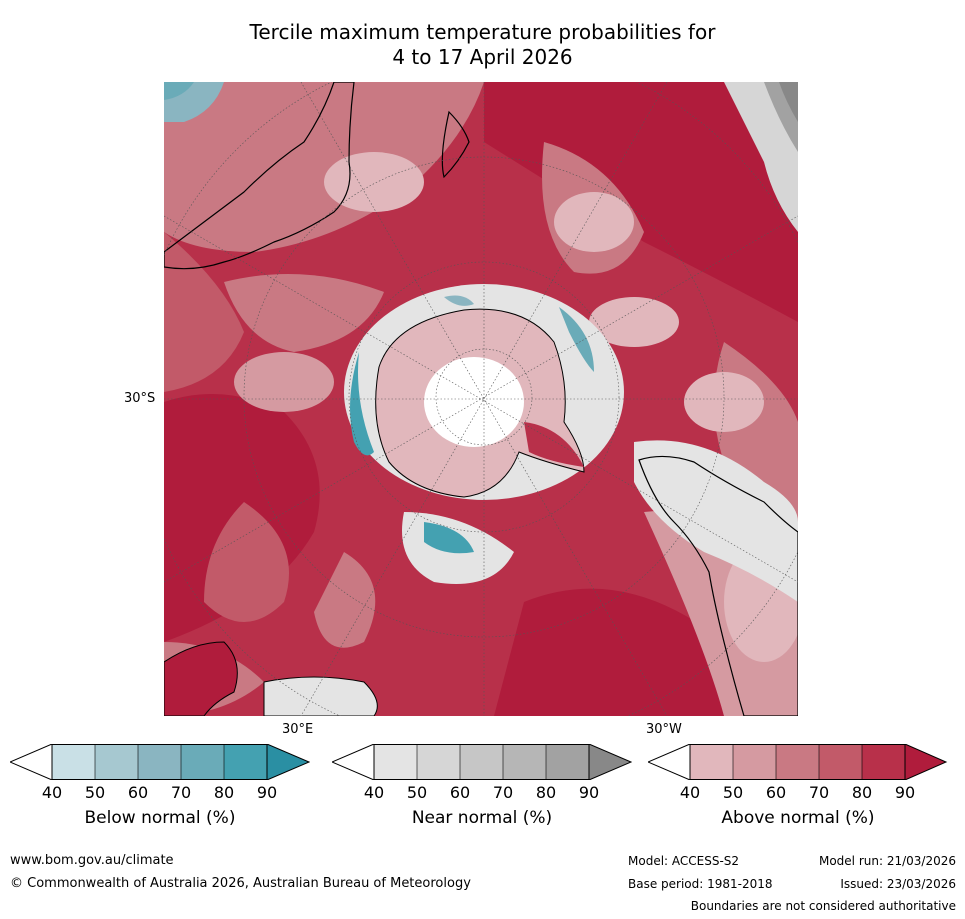 This screenshot has height=919, width=965. What do you see at coordinates (887, 861) in the screenshot?
I see `model-run-text: Model run: 21/03/2026` at bounding box center [887, 861].